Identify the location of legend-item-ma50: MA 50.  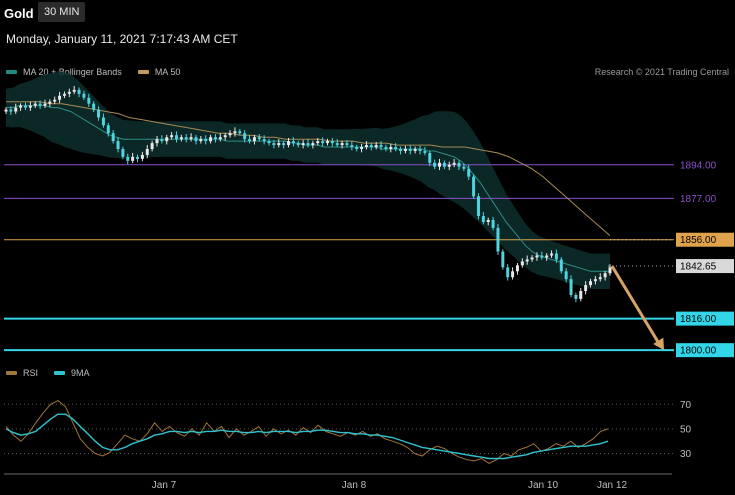
(159, 72).